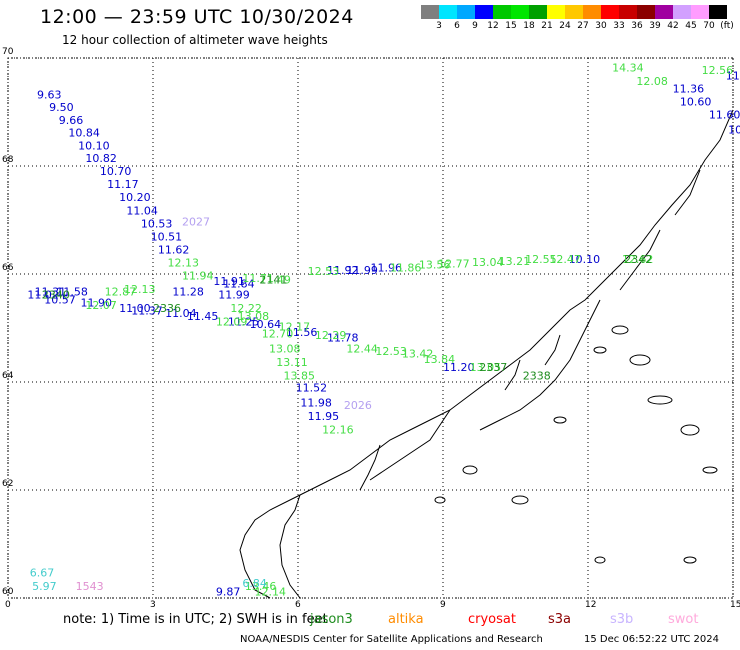  What do you see at coordinates (331, 335) in the screenshot?
I see `wave-height-label: 12.29` at bounding box center [331, 335].